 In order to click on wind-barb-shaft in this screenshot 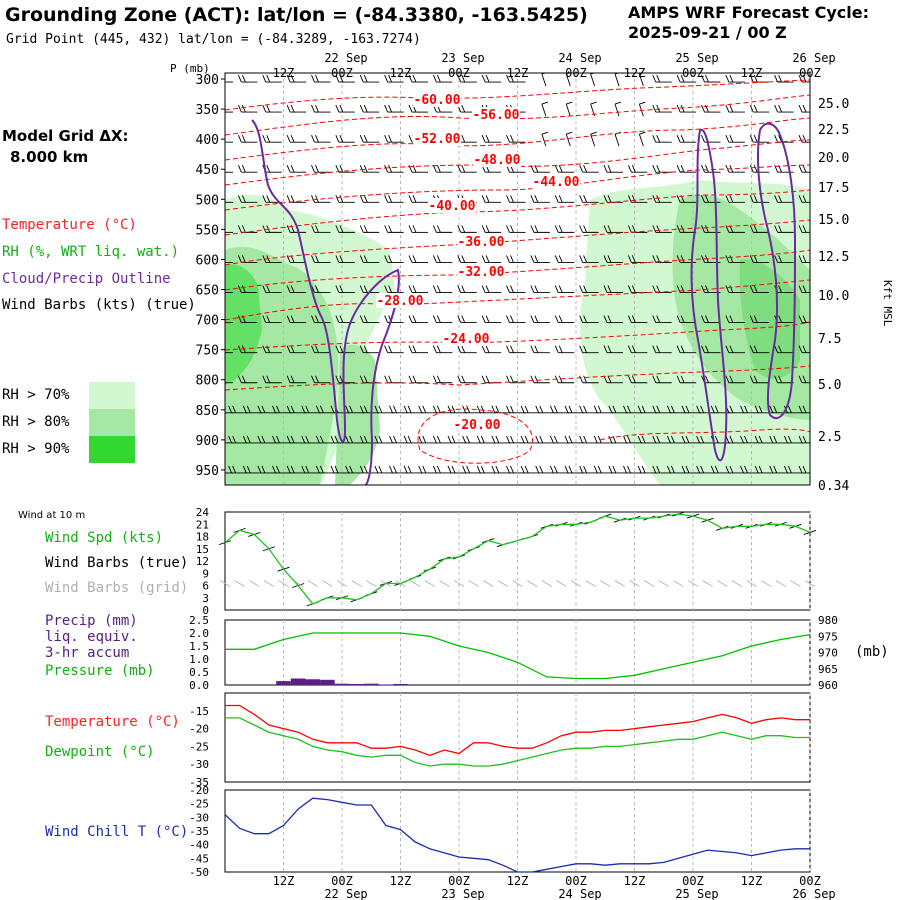, I will do `click(593, 140)`.